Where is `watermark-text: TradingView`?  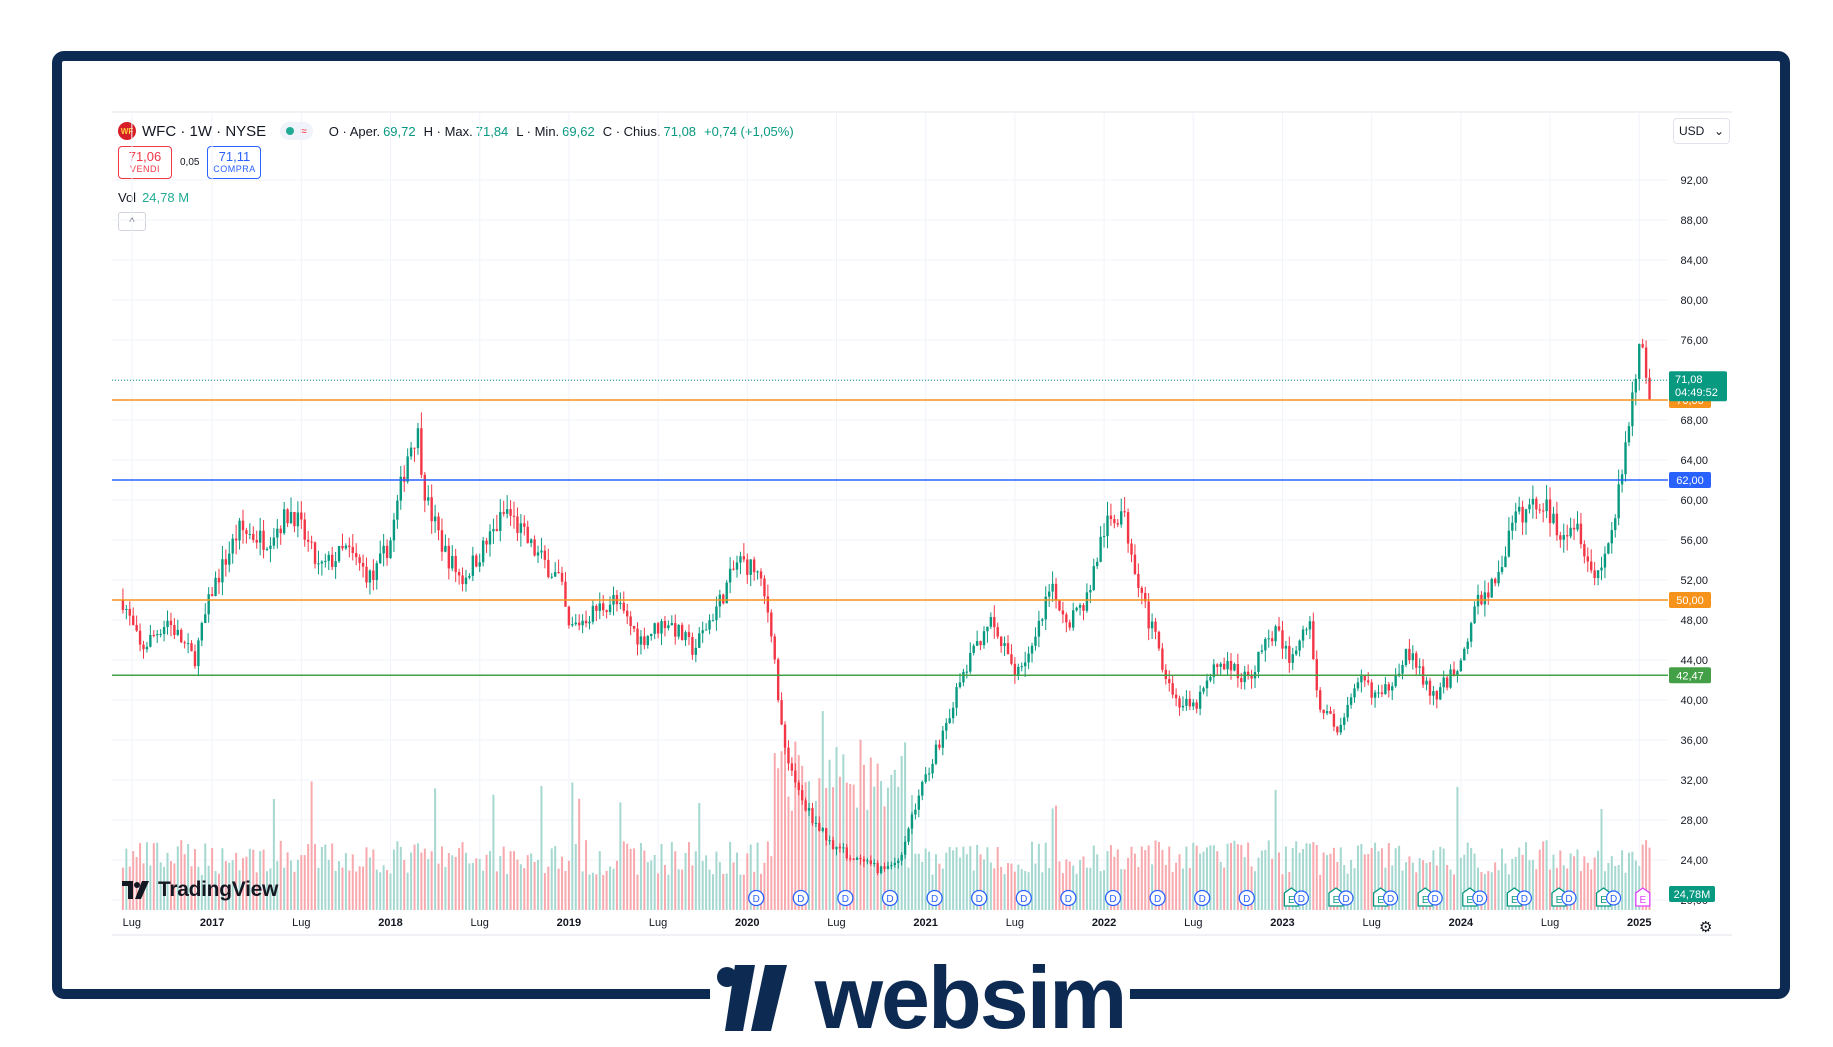 watermark-text: TradingView is located at coordinates (218, 889).